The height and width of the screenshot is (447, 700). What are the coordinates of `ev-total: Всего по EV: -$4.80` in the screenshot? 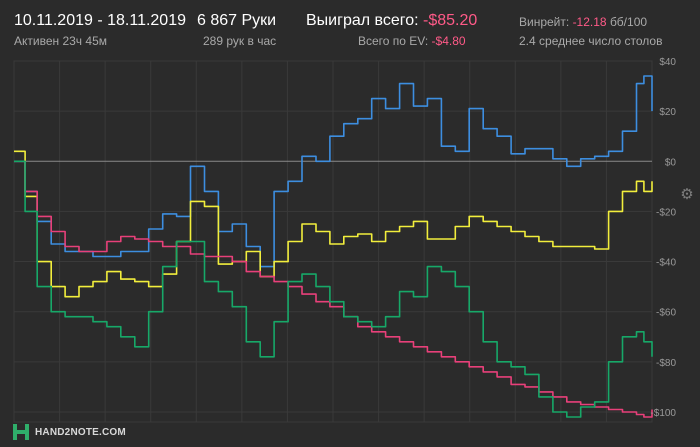 It's located at (412, 41).